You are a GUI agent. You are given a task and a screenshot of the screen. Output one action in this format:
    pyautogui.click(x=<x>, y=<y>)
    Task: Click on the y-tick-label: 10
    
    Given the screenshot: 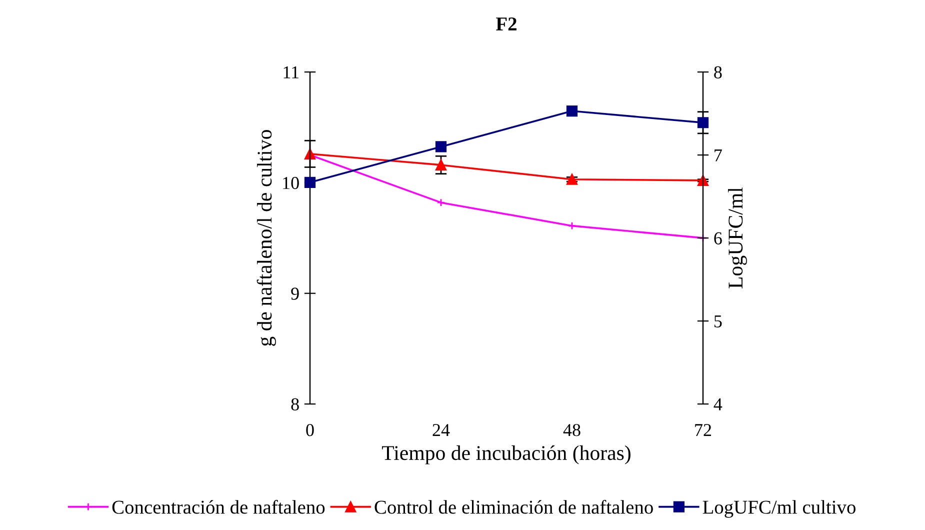 What is the action you would take?
    pyautogui.click(x=291, y=183)
    